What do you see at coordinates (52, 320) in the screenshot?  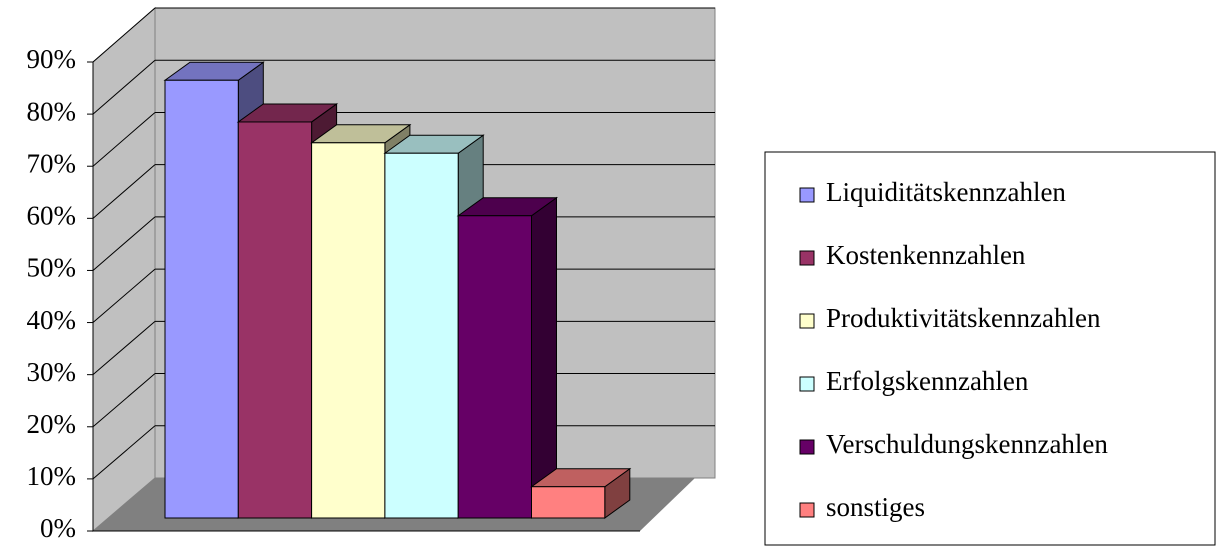 I see `y-tick-label: 40%` at bounding box center [52, 320].